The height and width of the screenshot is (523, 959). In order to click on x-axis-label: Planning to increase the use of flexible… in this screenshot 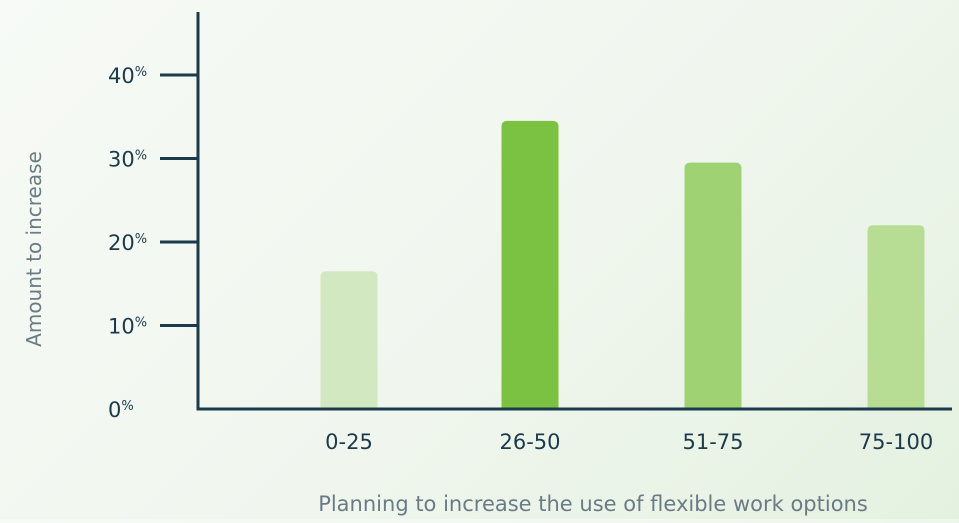, I will do `click(593, 504)`.